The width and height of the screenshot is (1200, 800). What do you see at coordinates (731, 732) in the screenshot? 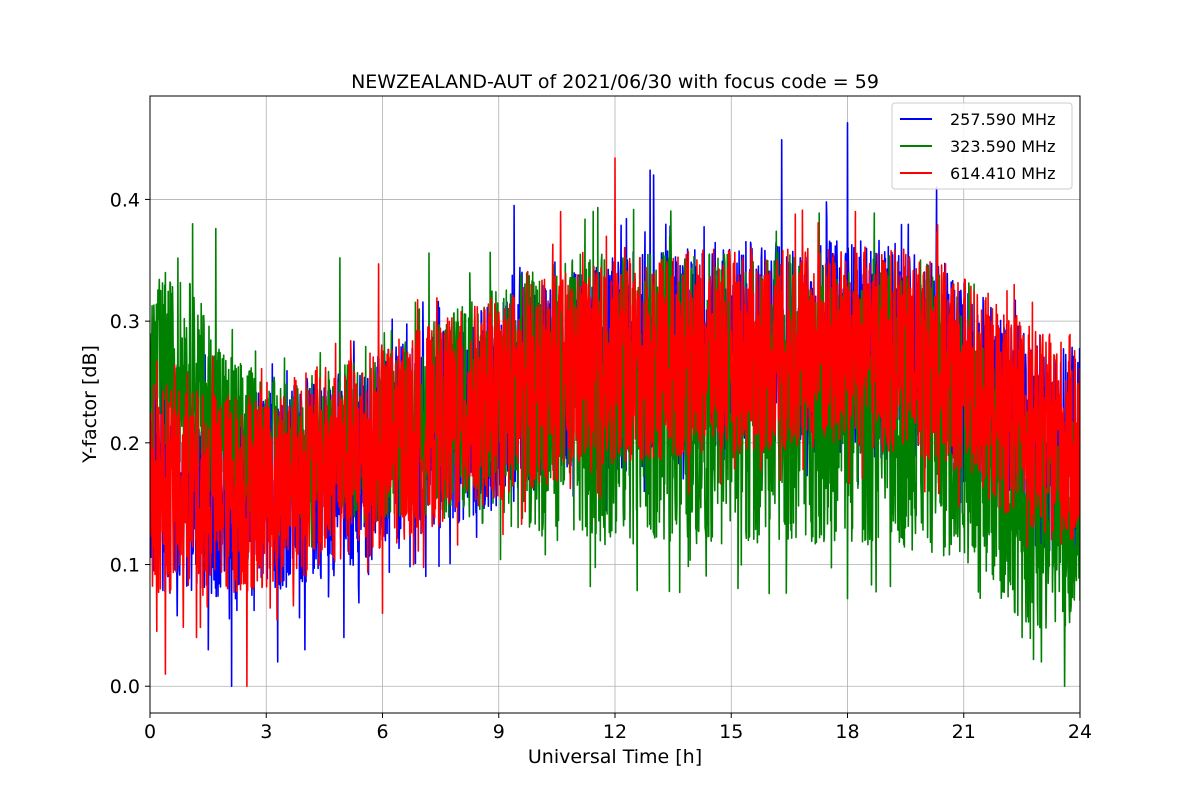
I see `x-tick-label: 15` at bounding box center [731, 732].